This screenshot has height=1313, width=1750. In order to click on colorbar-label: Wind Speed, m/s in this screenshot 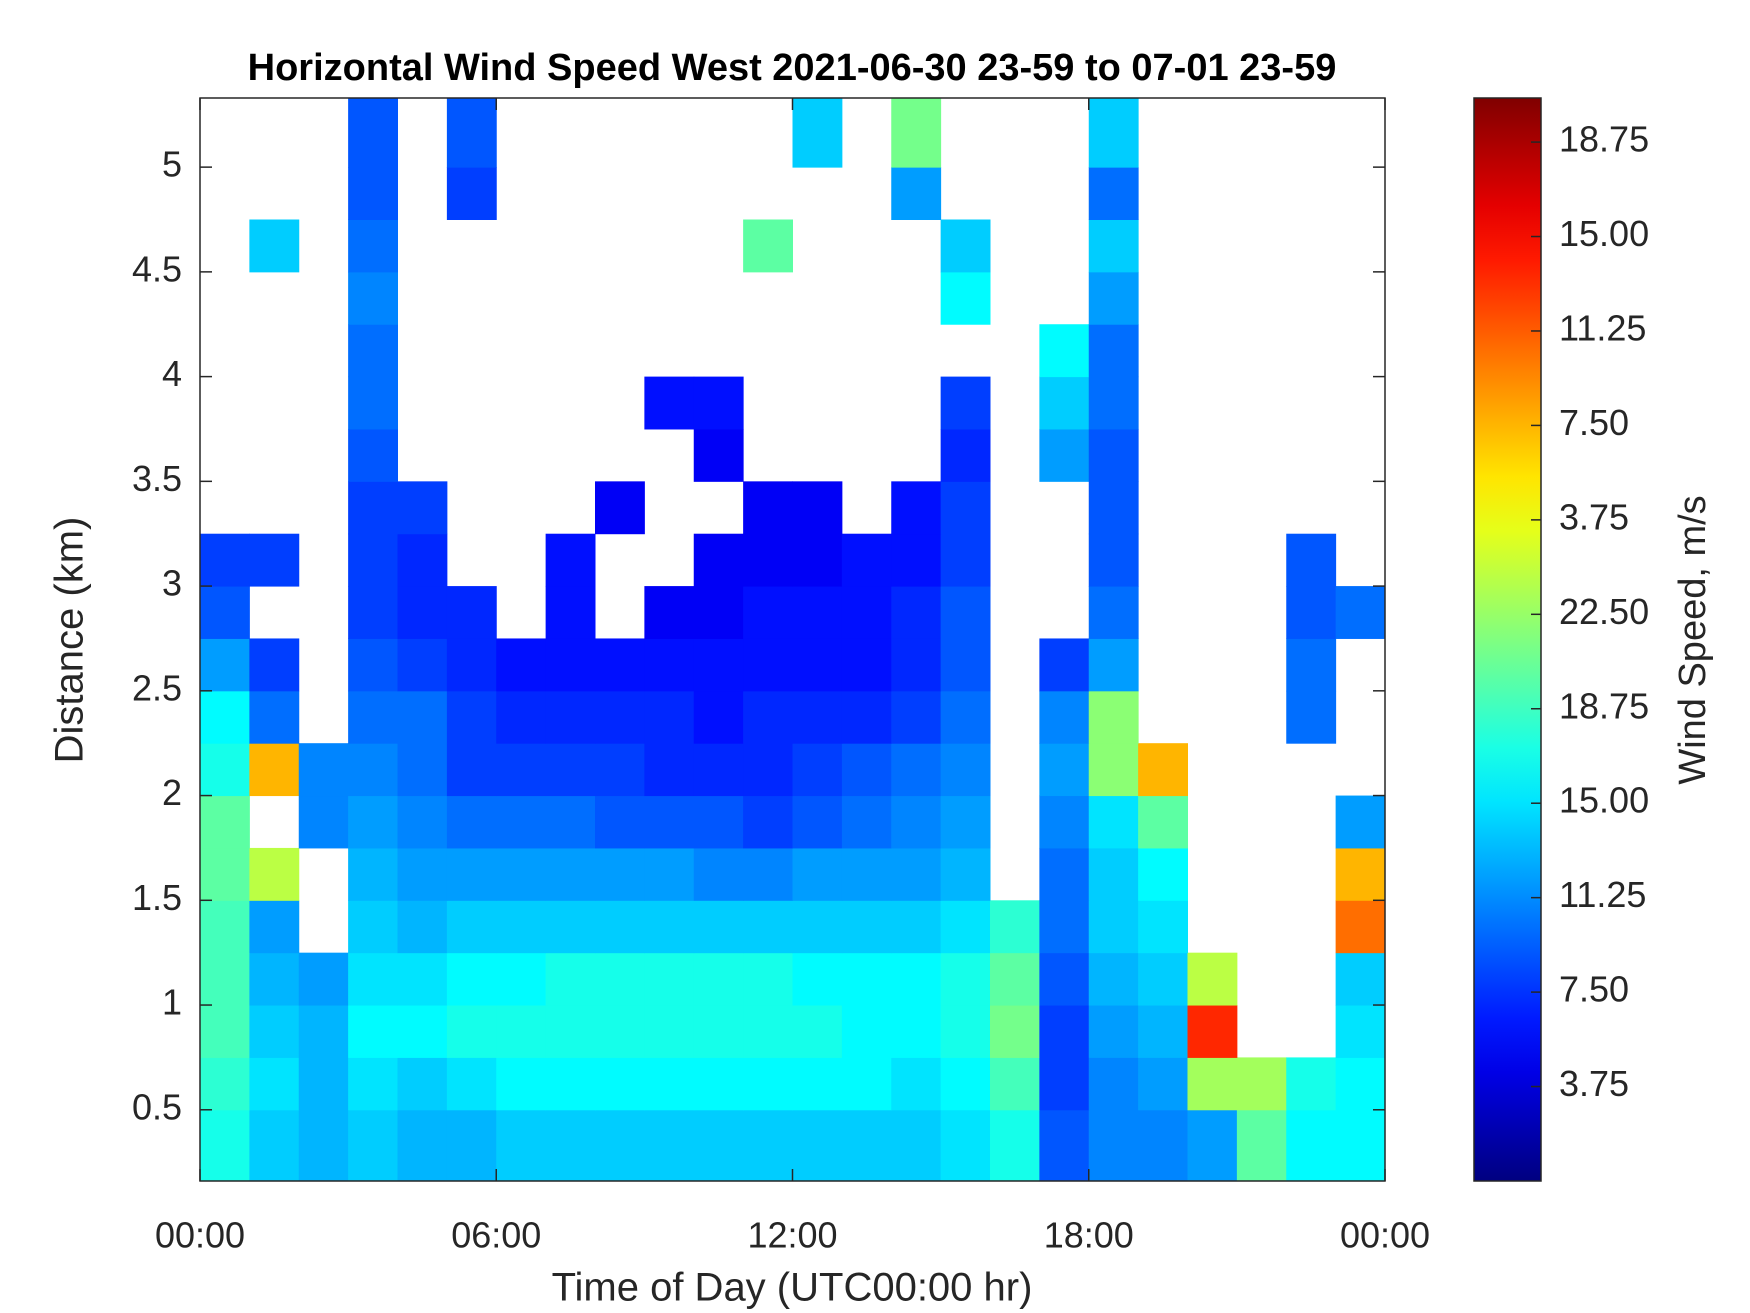, I will do `click(1693, 639)`.